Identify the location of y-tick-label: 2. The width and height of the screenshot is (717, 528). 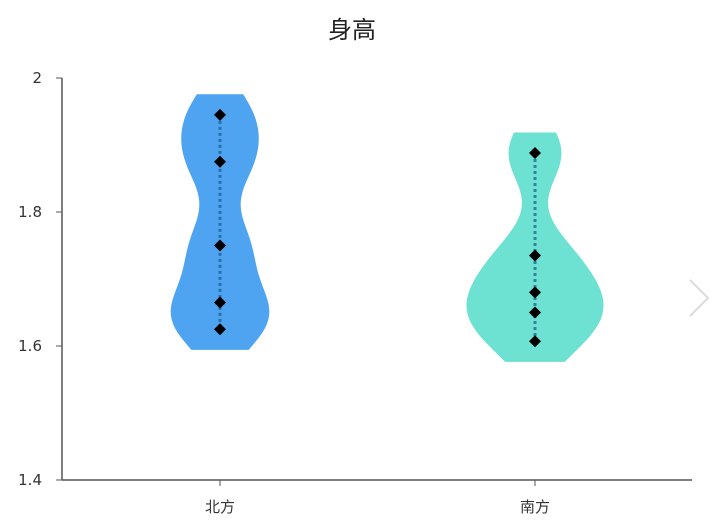
(37, 78).